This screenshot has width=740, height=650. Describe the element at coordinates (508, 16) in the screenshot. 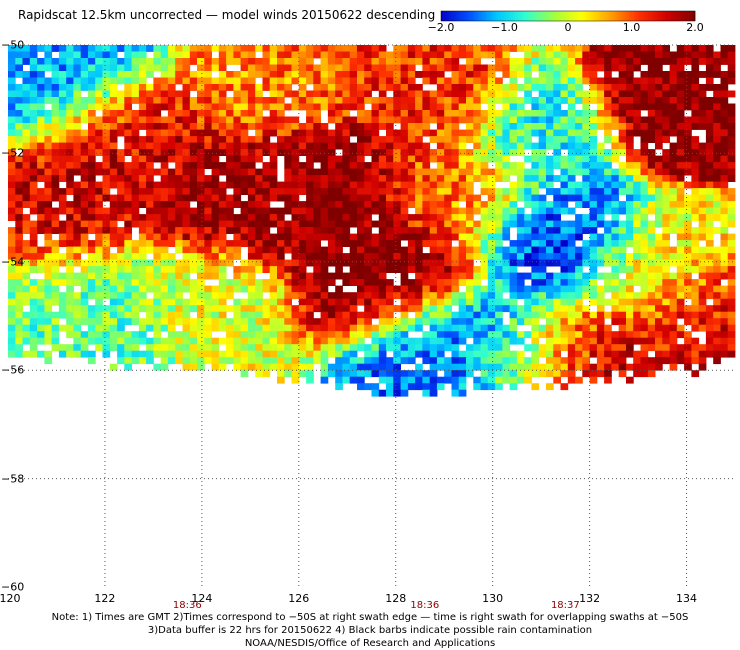

I see `colorbar-segment` at that location.